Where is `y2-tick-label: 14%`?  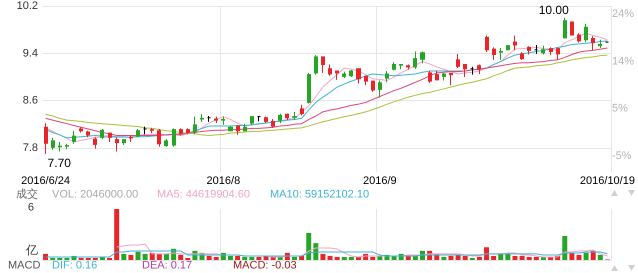 y2-tick-label: 14% is located at coordinates (623, 61).